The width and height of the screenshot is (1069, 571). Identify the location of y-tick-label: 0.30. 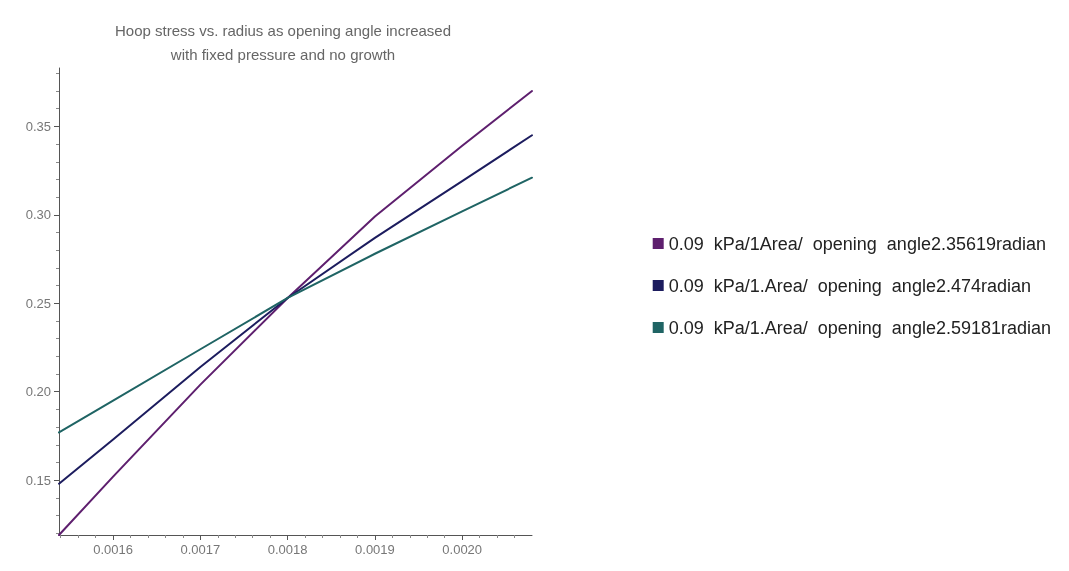
(38, 215).